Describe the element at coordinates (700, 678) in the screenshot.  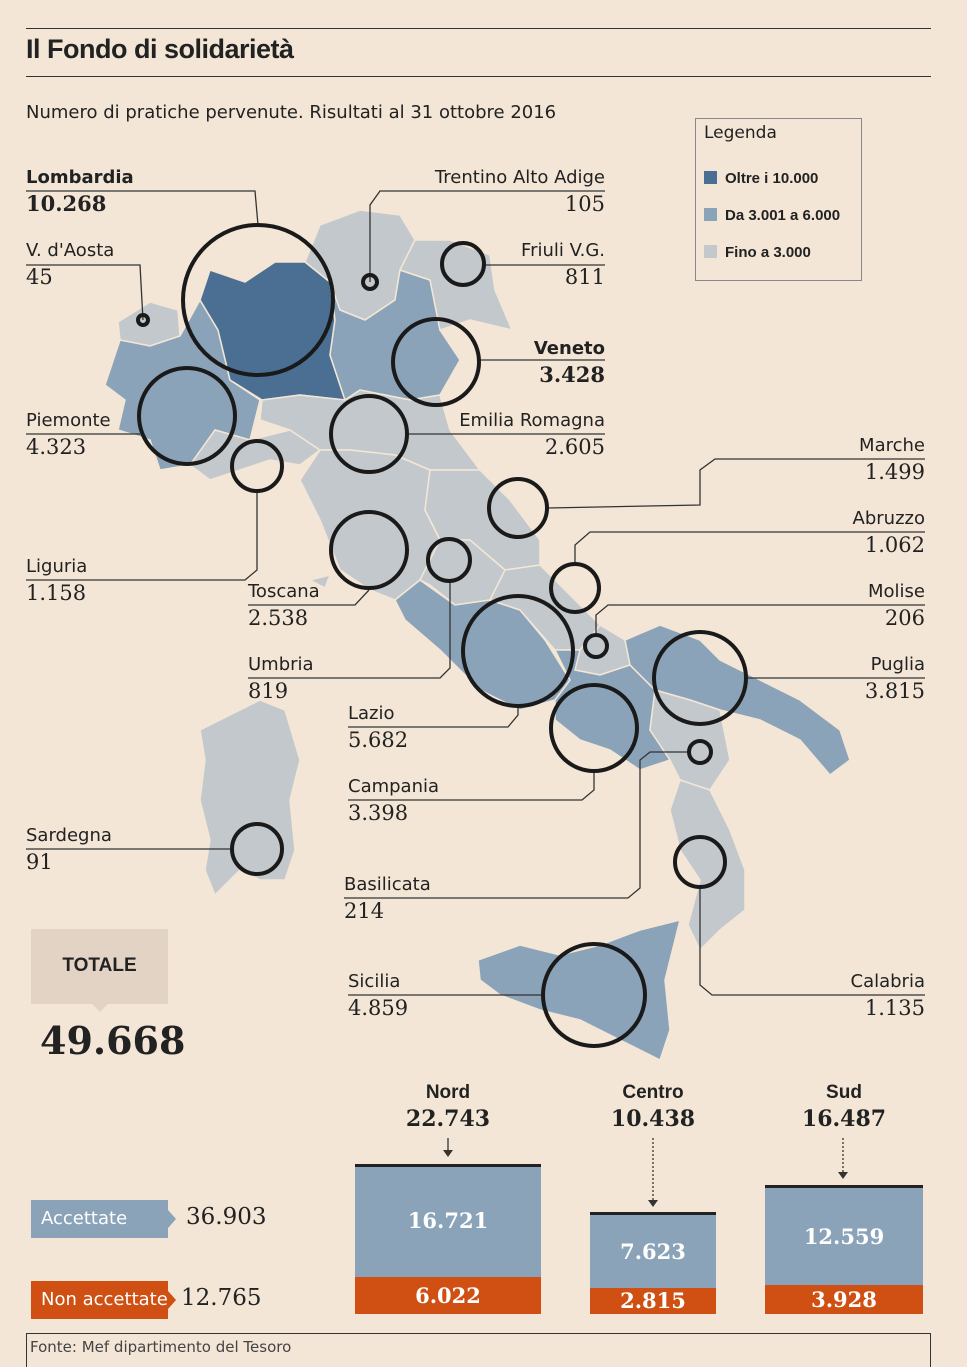
I see `circle-puglia` at that location.